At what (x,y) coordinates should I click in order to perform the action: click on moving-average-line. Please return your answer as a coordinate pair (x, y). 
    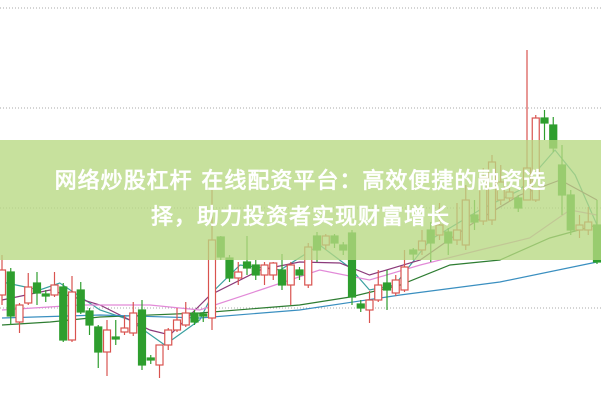
    Looking at the image, I should click on (299, 290).